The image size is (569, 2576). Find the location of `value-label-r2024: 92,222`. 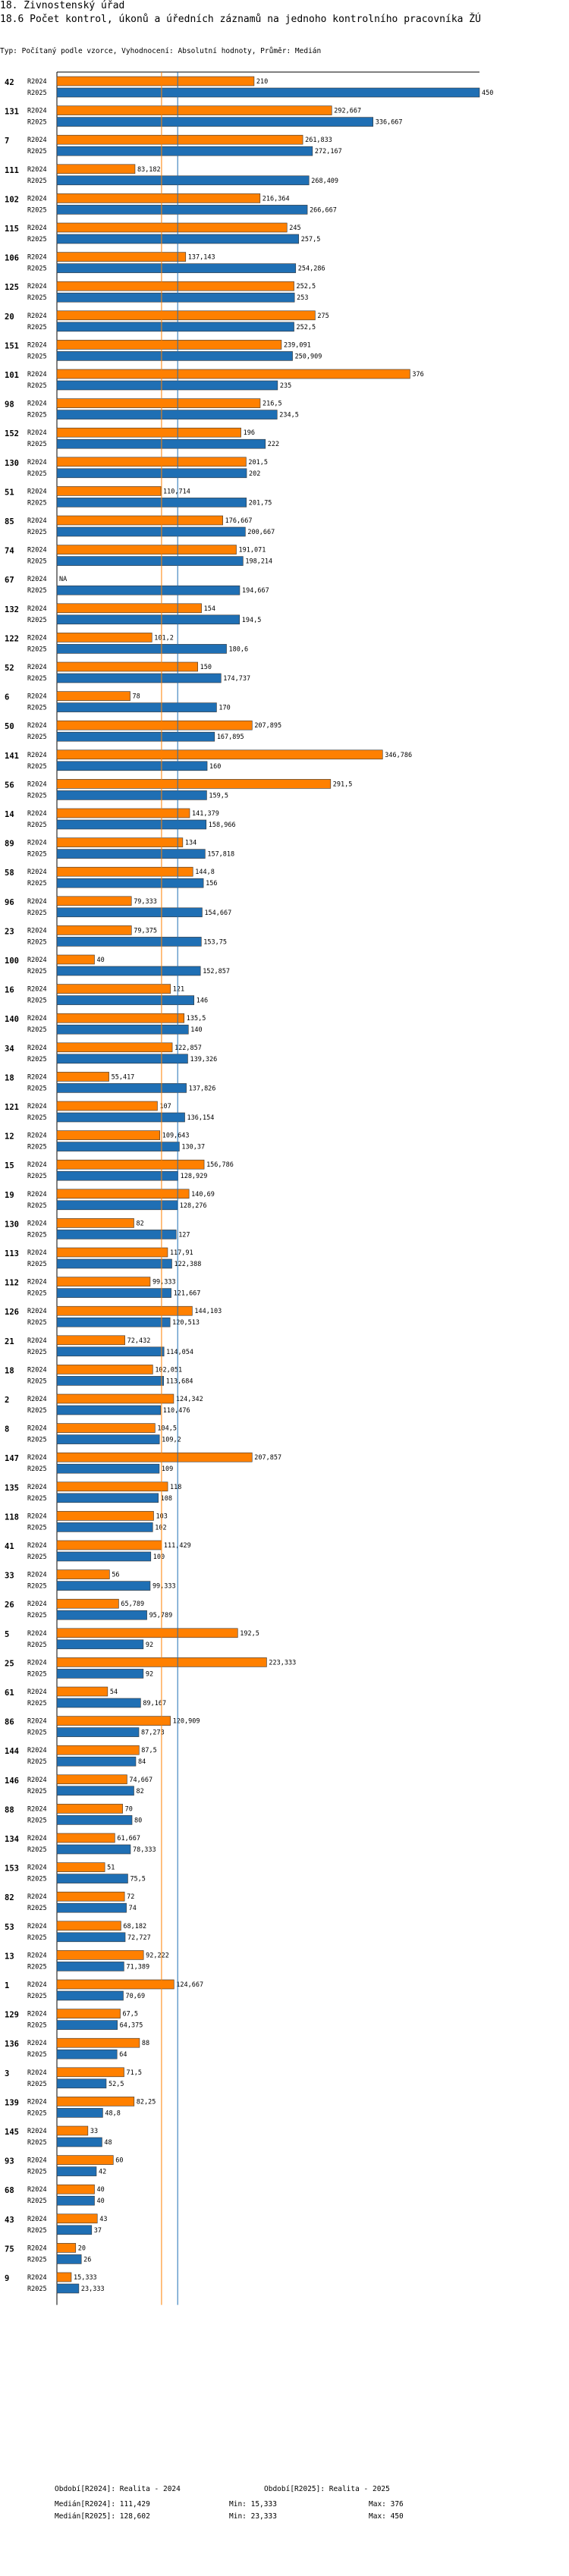

value-label-r2024: 92,222 is located at coordinates (158, 1955).